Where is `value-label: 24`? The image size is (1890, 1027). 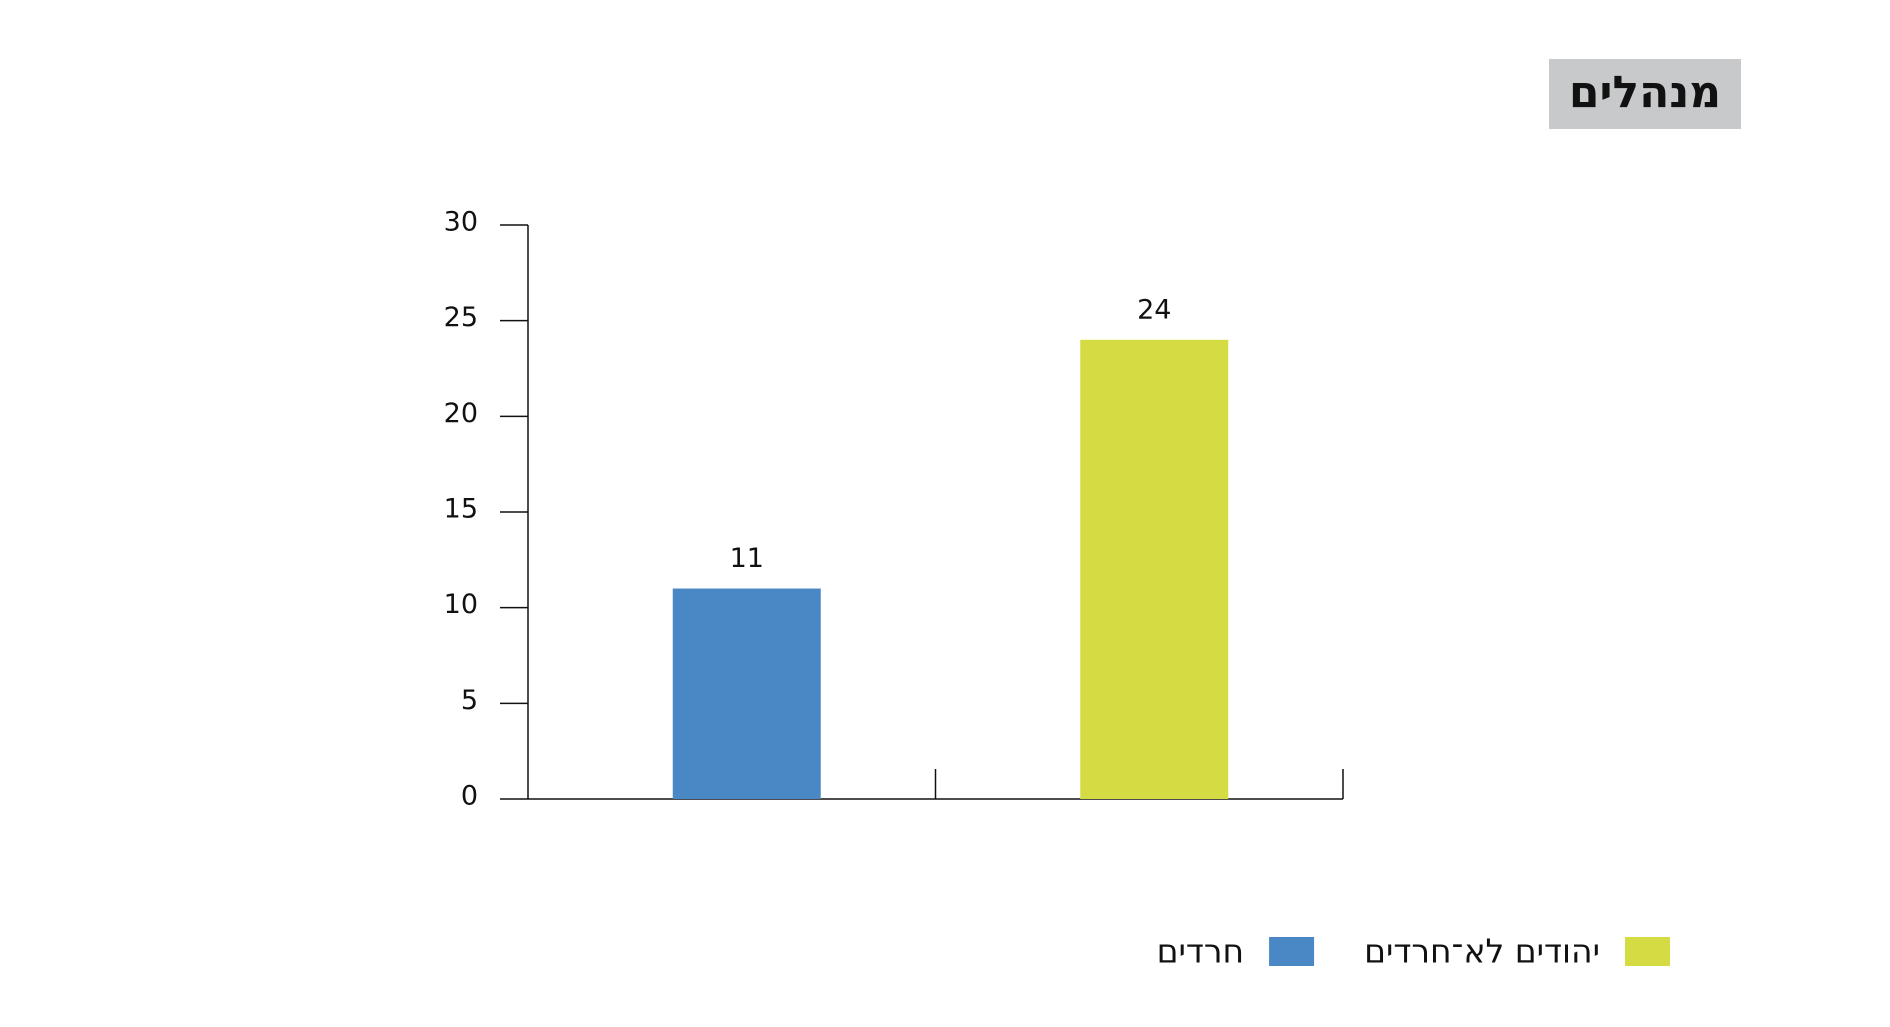 value-label: 24 is located at coordinates (1154, 309).